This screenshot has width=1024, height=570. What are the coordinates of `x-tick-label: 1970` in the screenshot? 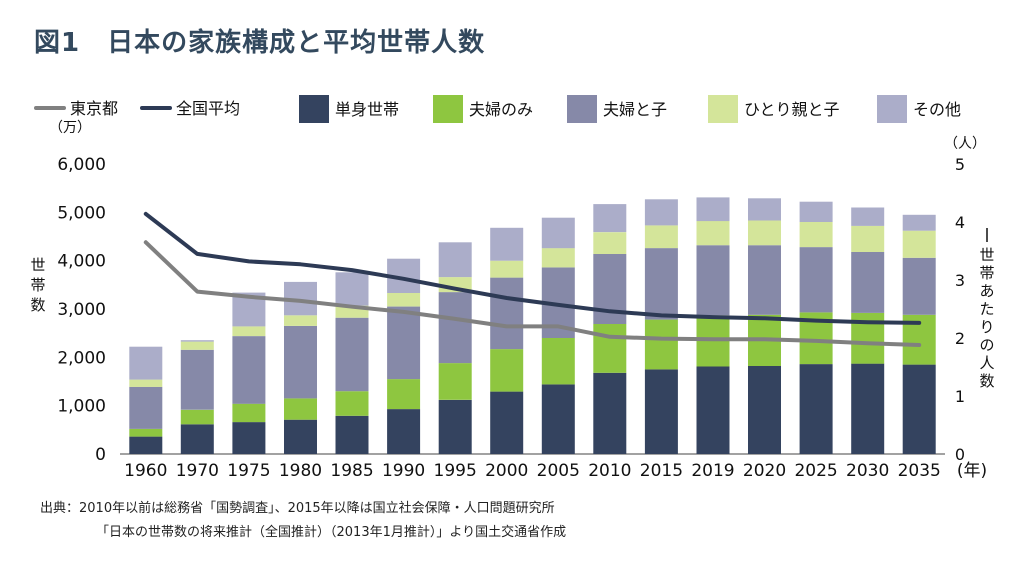 It's located at (197, 471).